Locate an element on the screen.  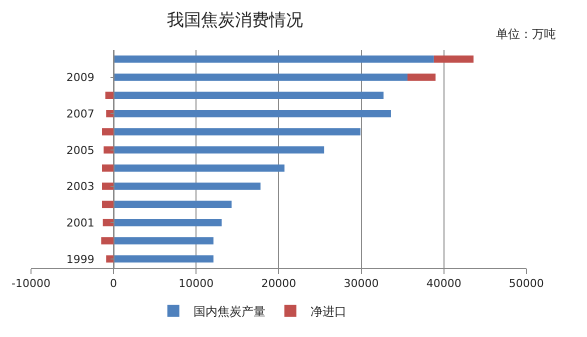
chart-title: 我国焦炭消费情况 is located at coordinates (234, 20).